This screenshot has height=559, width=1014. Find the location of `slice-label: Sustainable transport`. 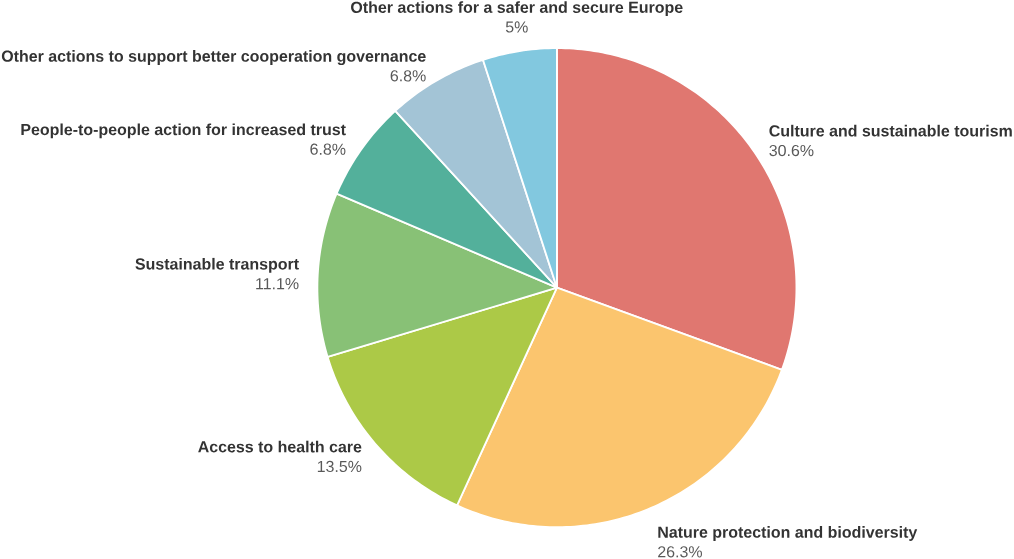

slice-label: Sustainable transport is located at coordinates (217, 265).